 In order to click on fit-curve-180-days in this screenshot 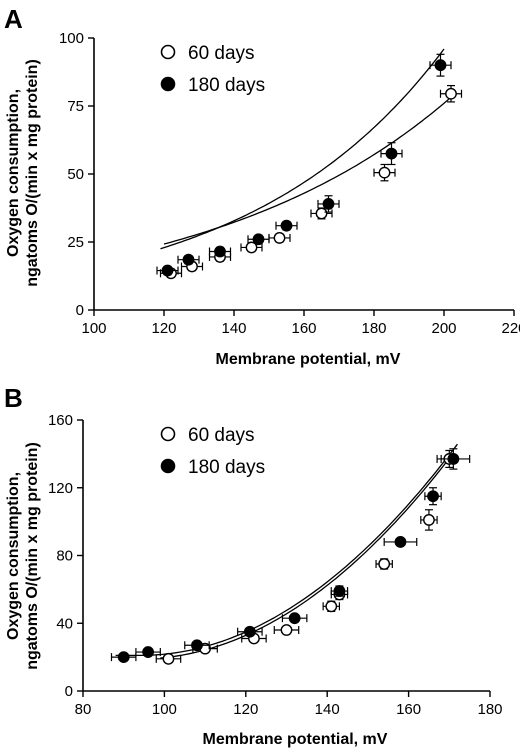, I will do `click(302, 149)`.